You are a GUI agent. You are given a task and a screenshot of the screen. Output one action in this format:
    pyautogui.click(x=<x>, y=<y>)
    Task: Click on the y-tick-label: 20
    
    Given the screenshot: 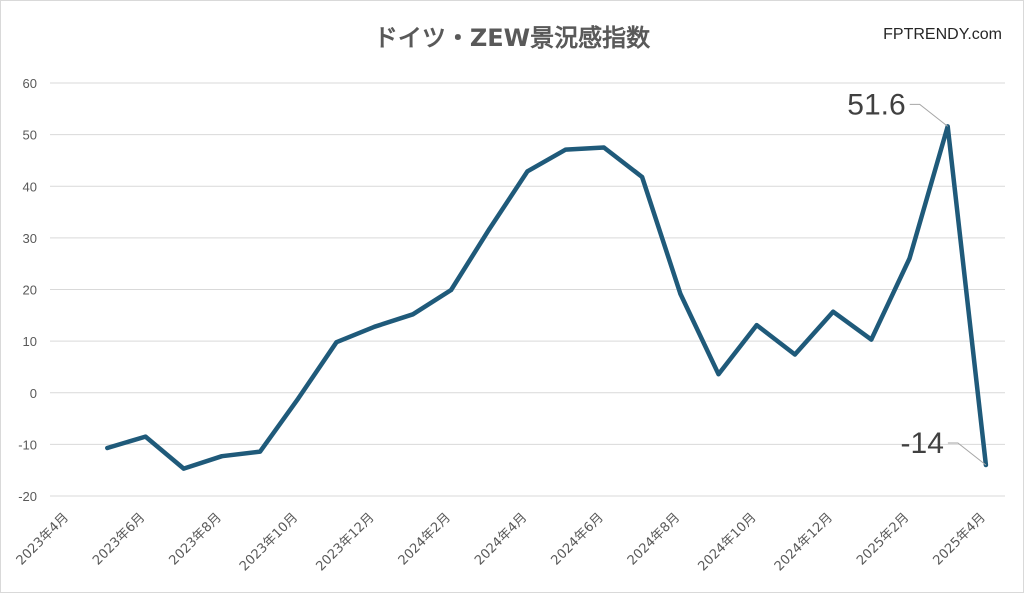 What is the action you would take?
    pyautogui.click(x=30, y=290)
    